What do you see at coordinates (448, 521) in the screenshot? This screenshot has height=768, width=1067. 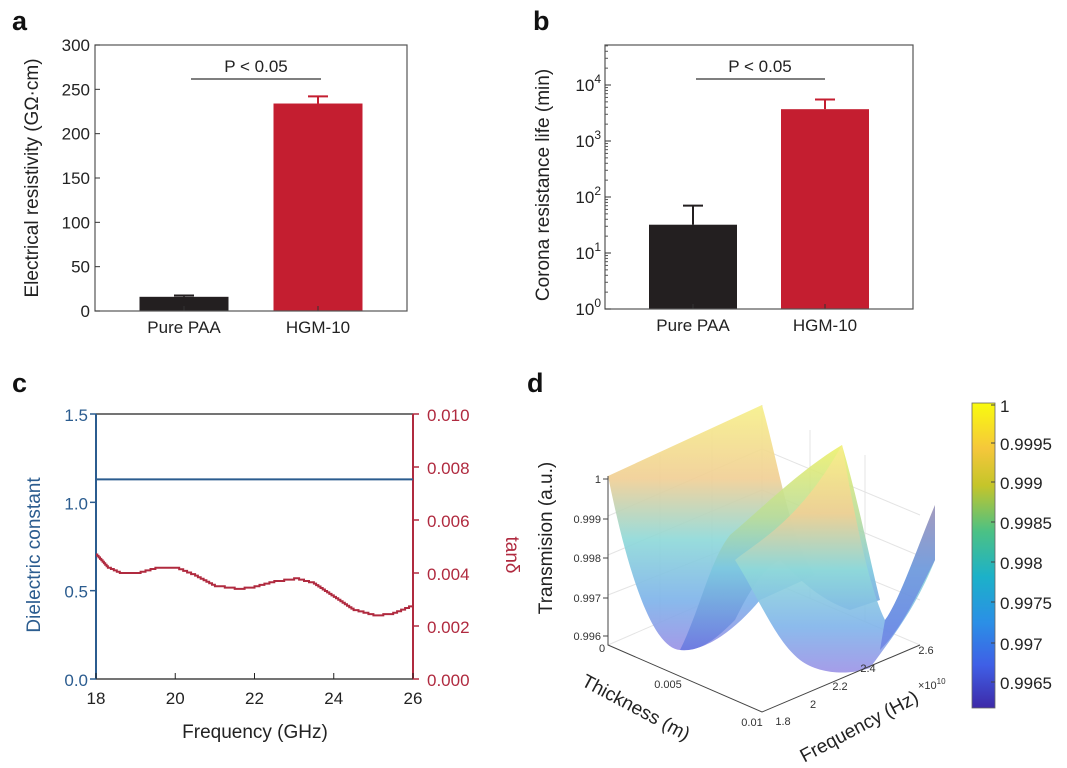 I see `right-y-tick-label-3: 0.006` at bounding box center [448, 521].